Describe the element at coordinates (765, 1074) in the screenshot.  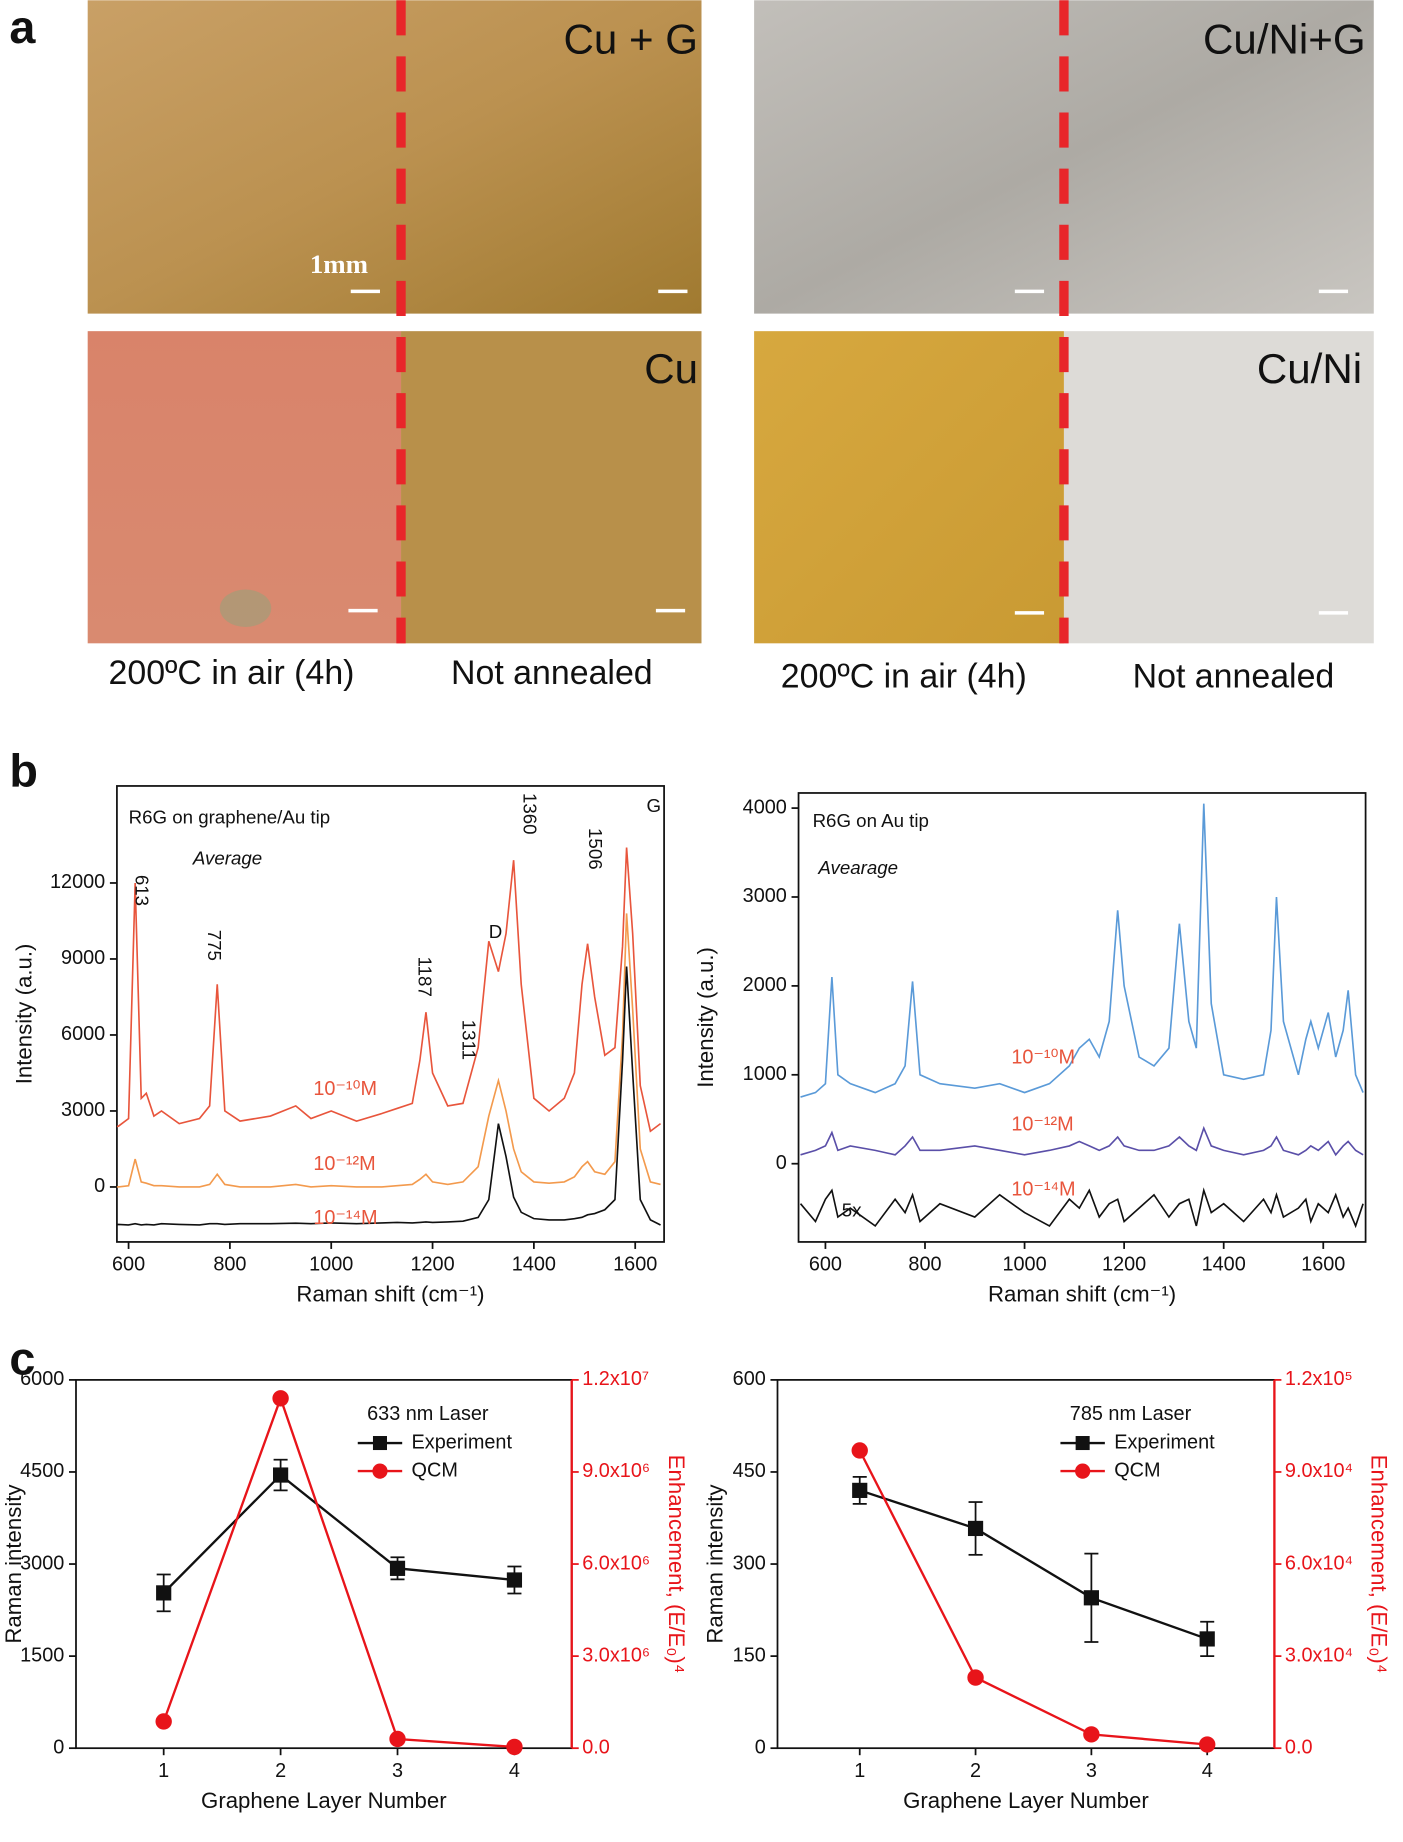
I see `y-tick-label: 1000` at that location.